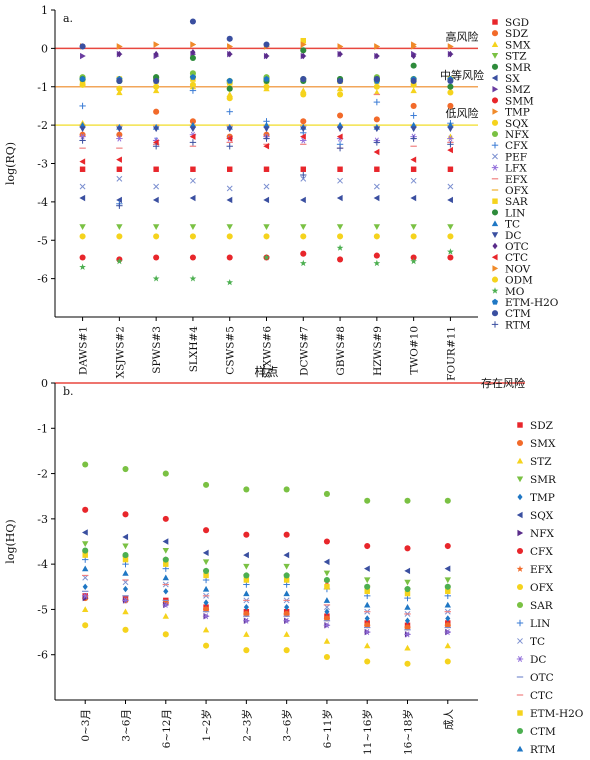 The height and width of the screenshot is (760, 590). I want to click on data-point-tc, so click(450, 124).